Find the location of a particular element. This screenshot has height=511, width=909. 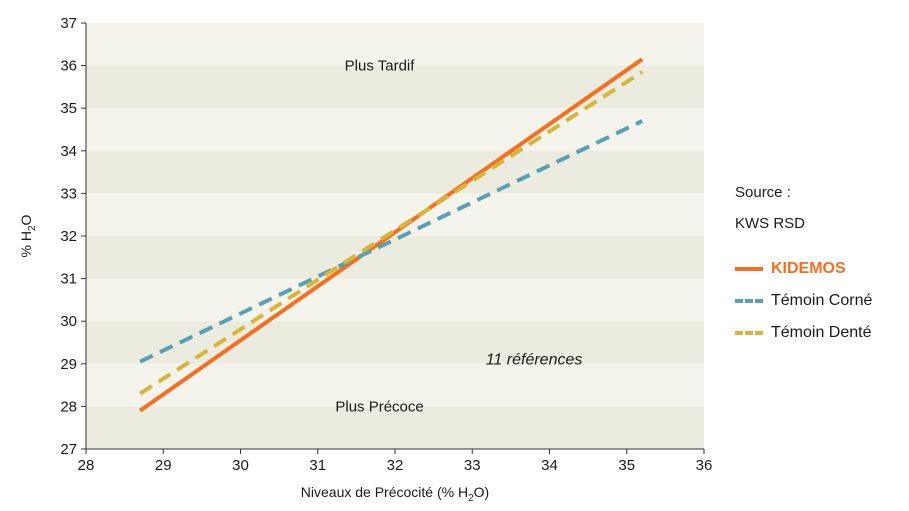

y-tick-label: 29 is located at coordinates (68, 364).